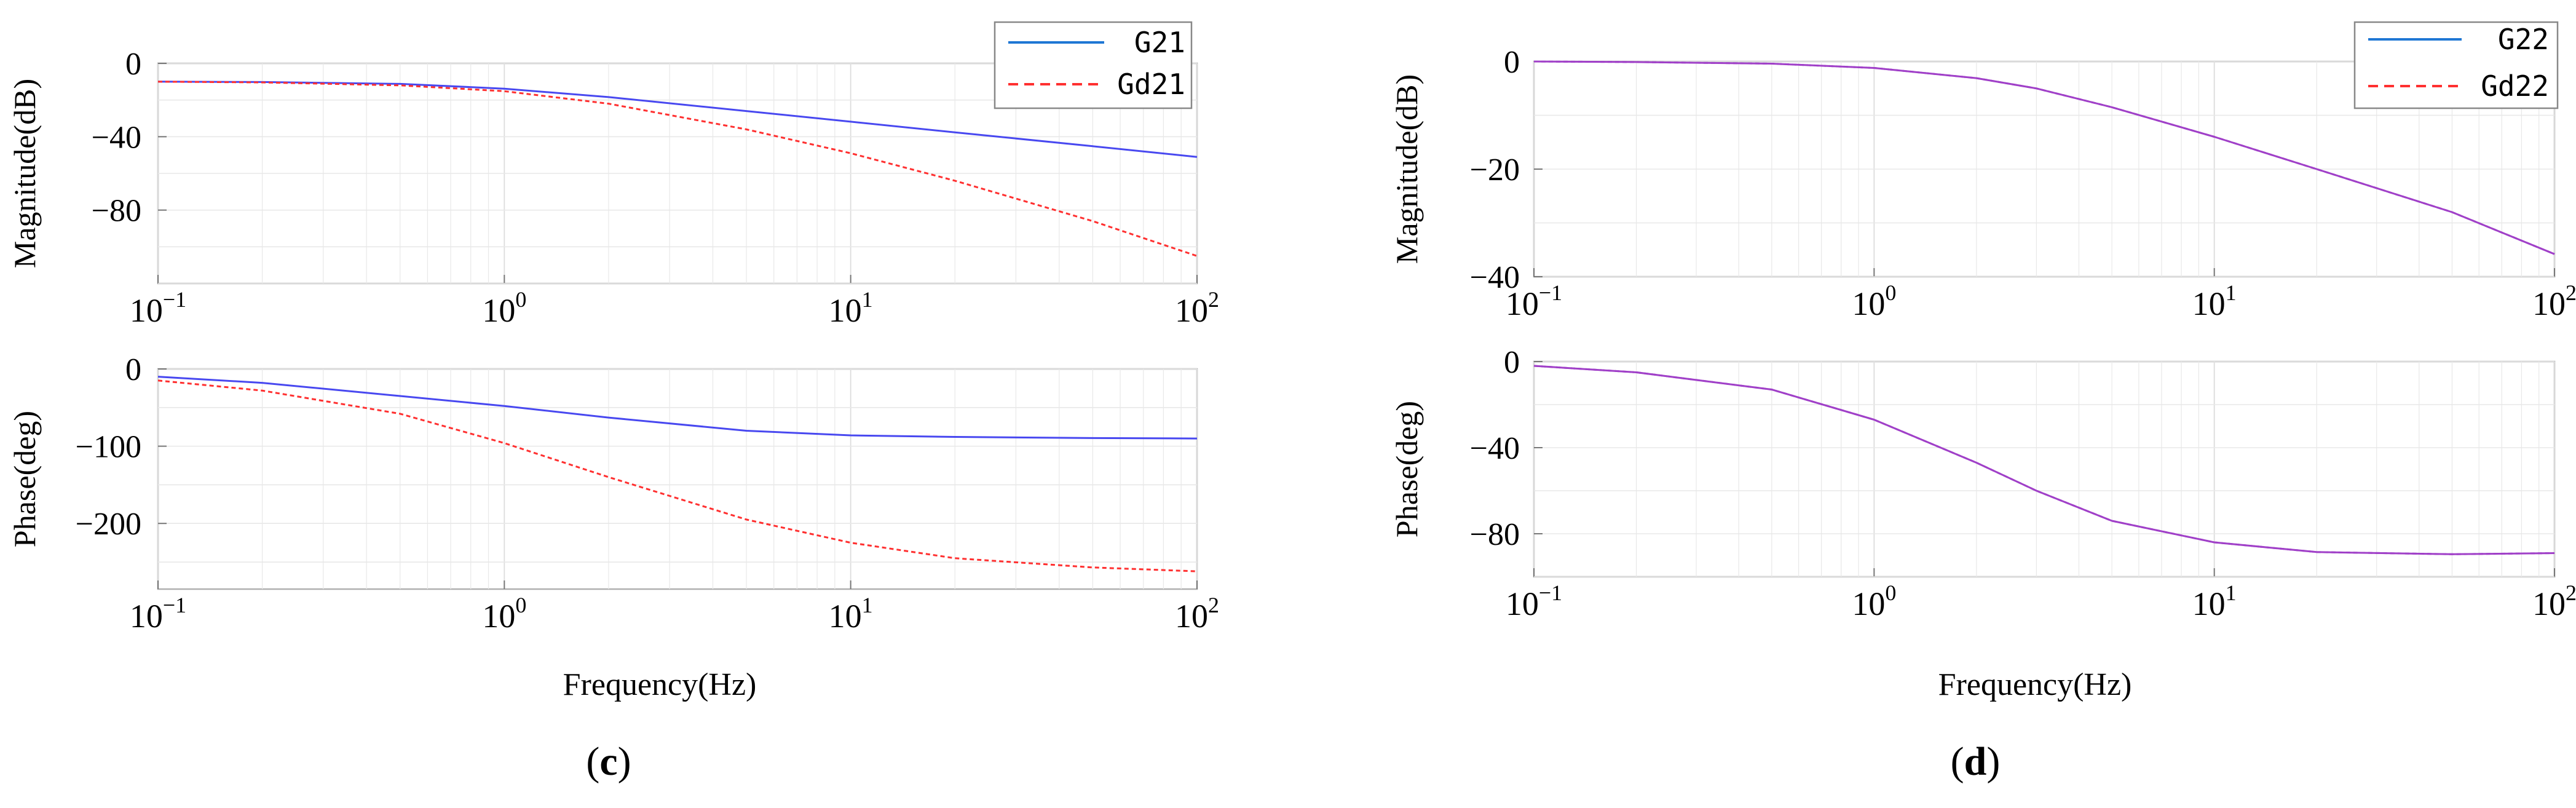 The height and width of the screenshot is (808, 2576). I want to click on panel-d-legend-label-gd22: Gd22, so click(2515, 86).